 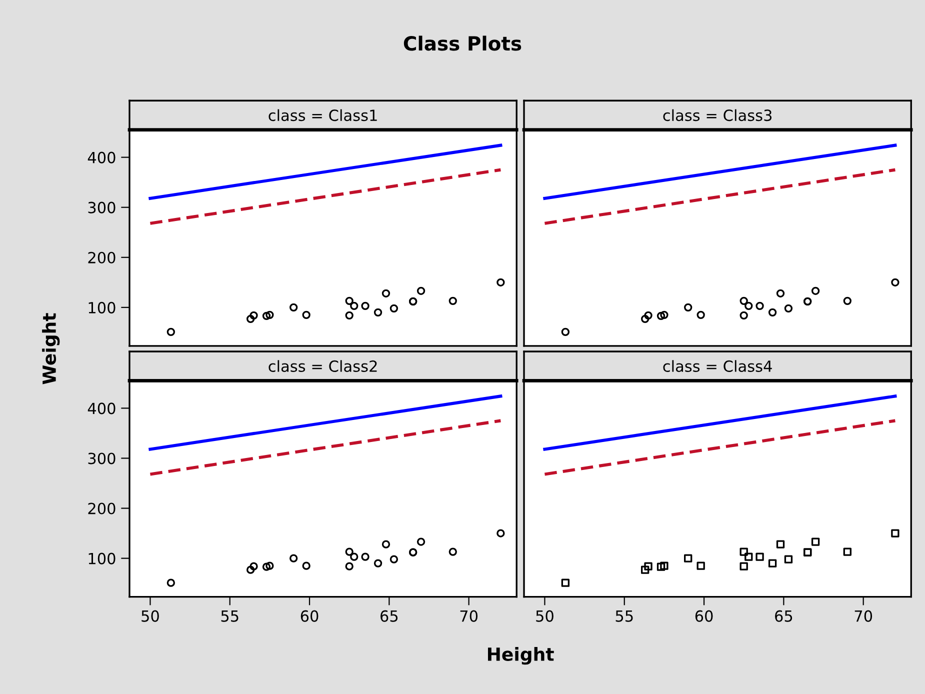 What do you see at coordinates (322, 366) in the screenshot?
I see `chart-subtitle: class = Class2` at bounding box center [322, 366].